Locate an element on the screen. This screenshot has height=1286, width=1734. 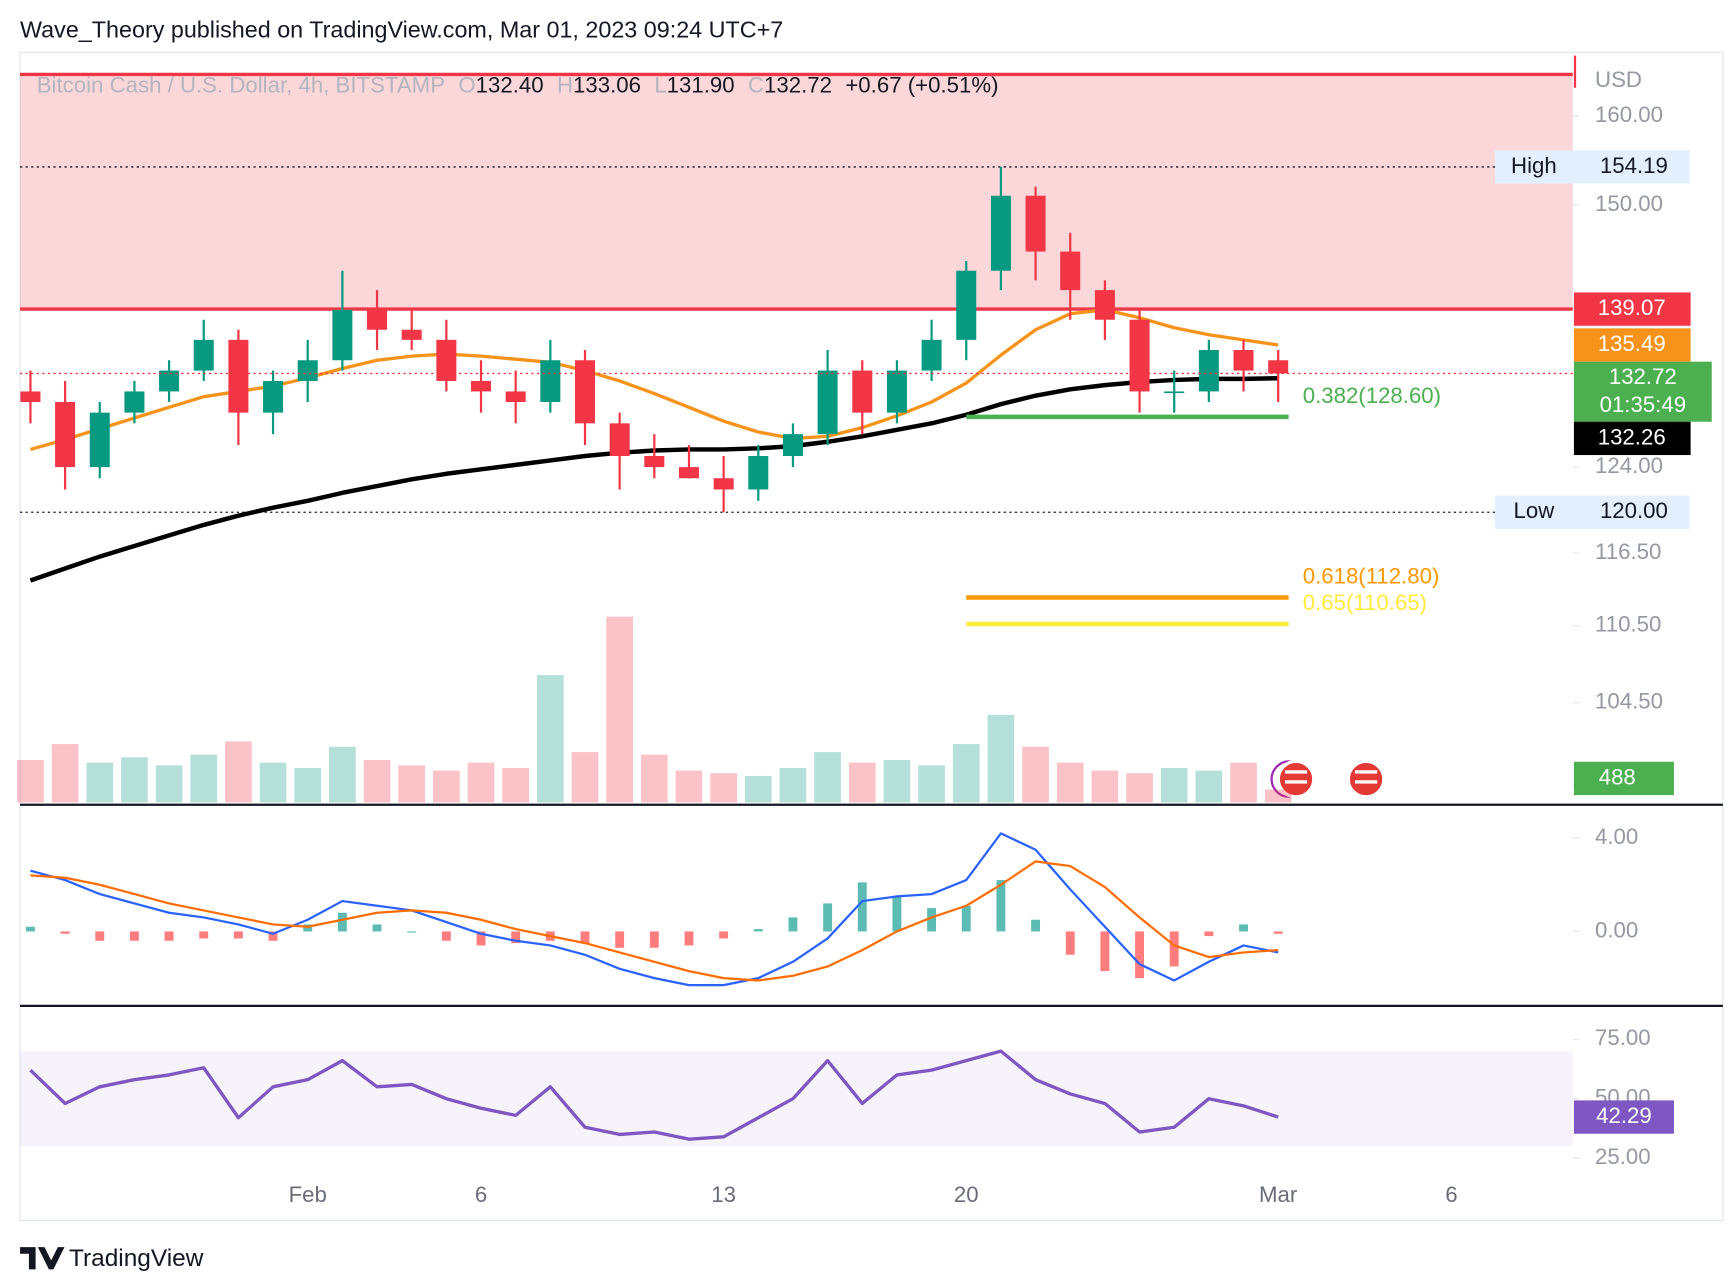
legend-key: O is located at coordinates (466, 85).